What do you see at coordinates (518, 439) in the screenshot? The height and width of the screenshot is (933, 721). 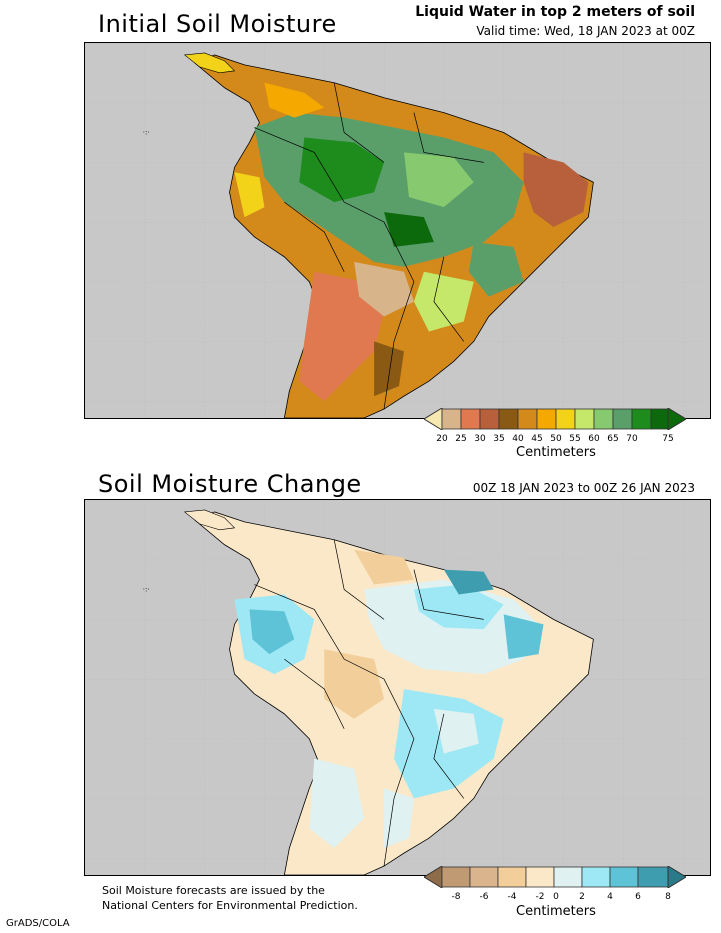 I see `top-colorbar-tick: 40` at bounding box center [518, 439].